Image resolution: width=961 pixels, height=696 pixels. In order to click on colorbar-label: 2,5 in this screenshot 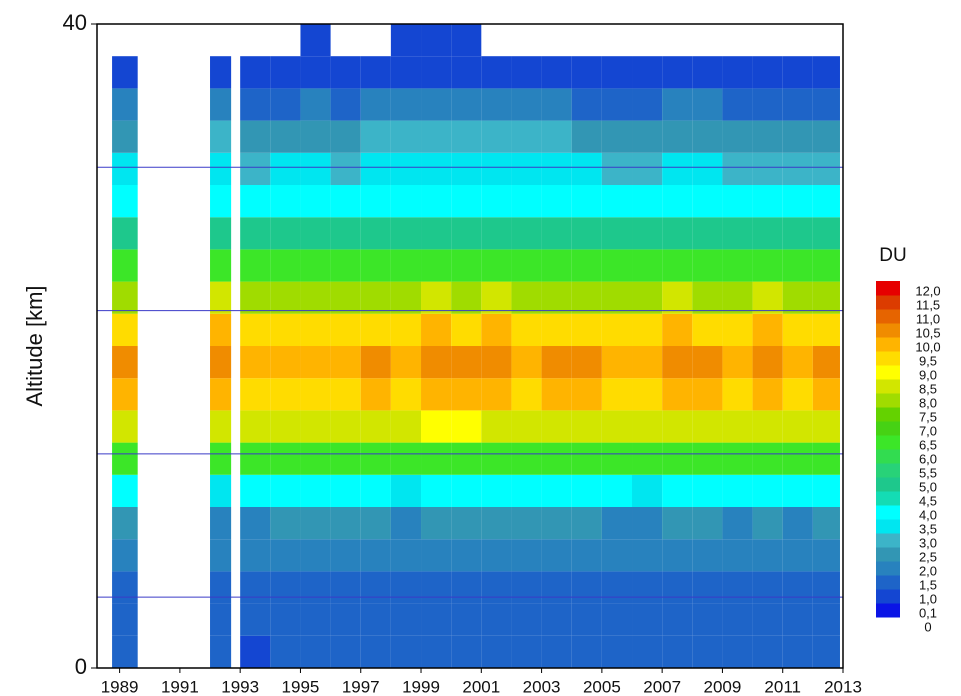, I will do `click(928, 556)`.